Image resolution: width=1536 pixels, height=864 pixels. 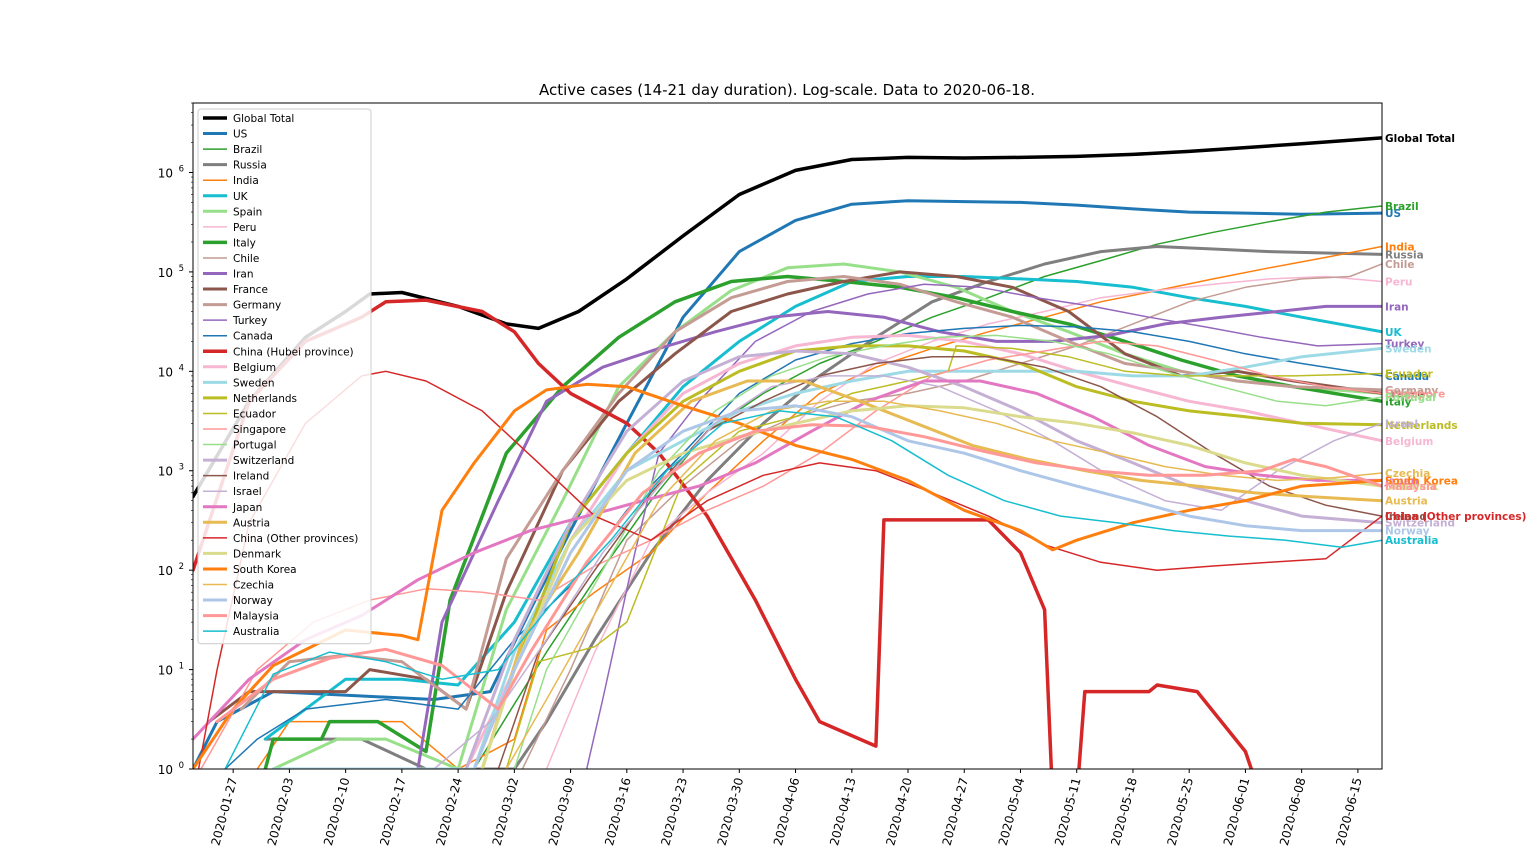 I want to click on legend-label: Spain, so click(x=247, y=212).